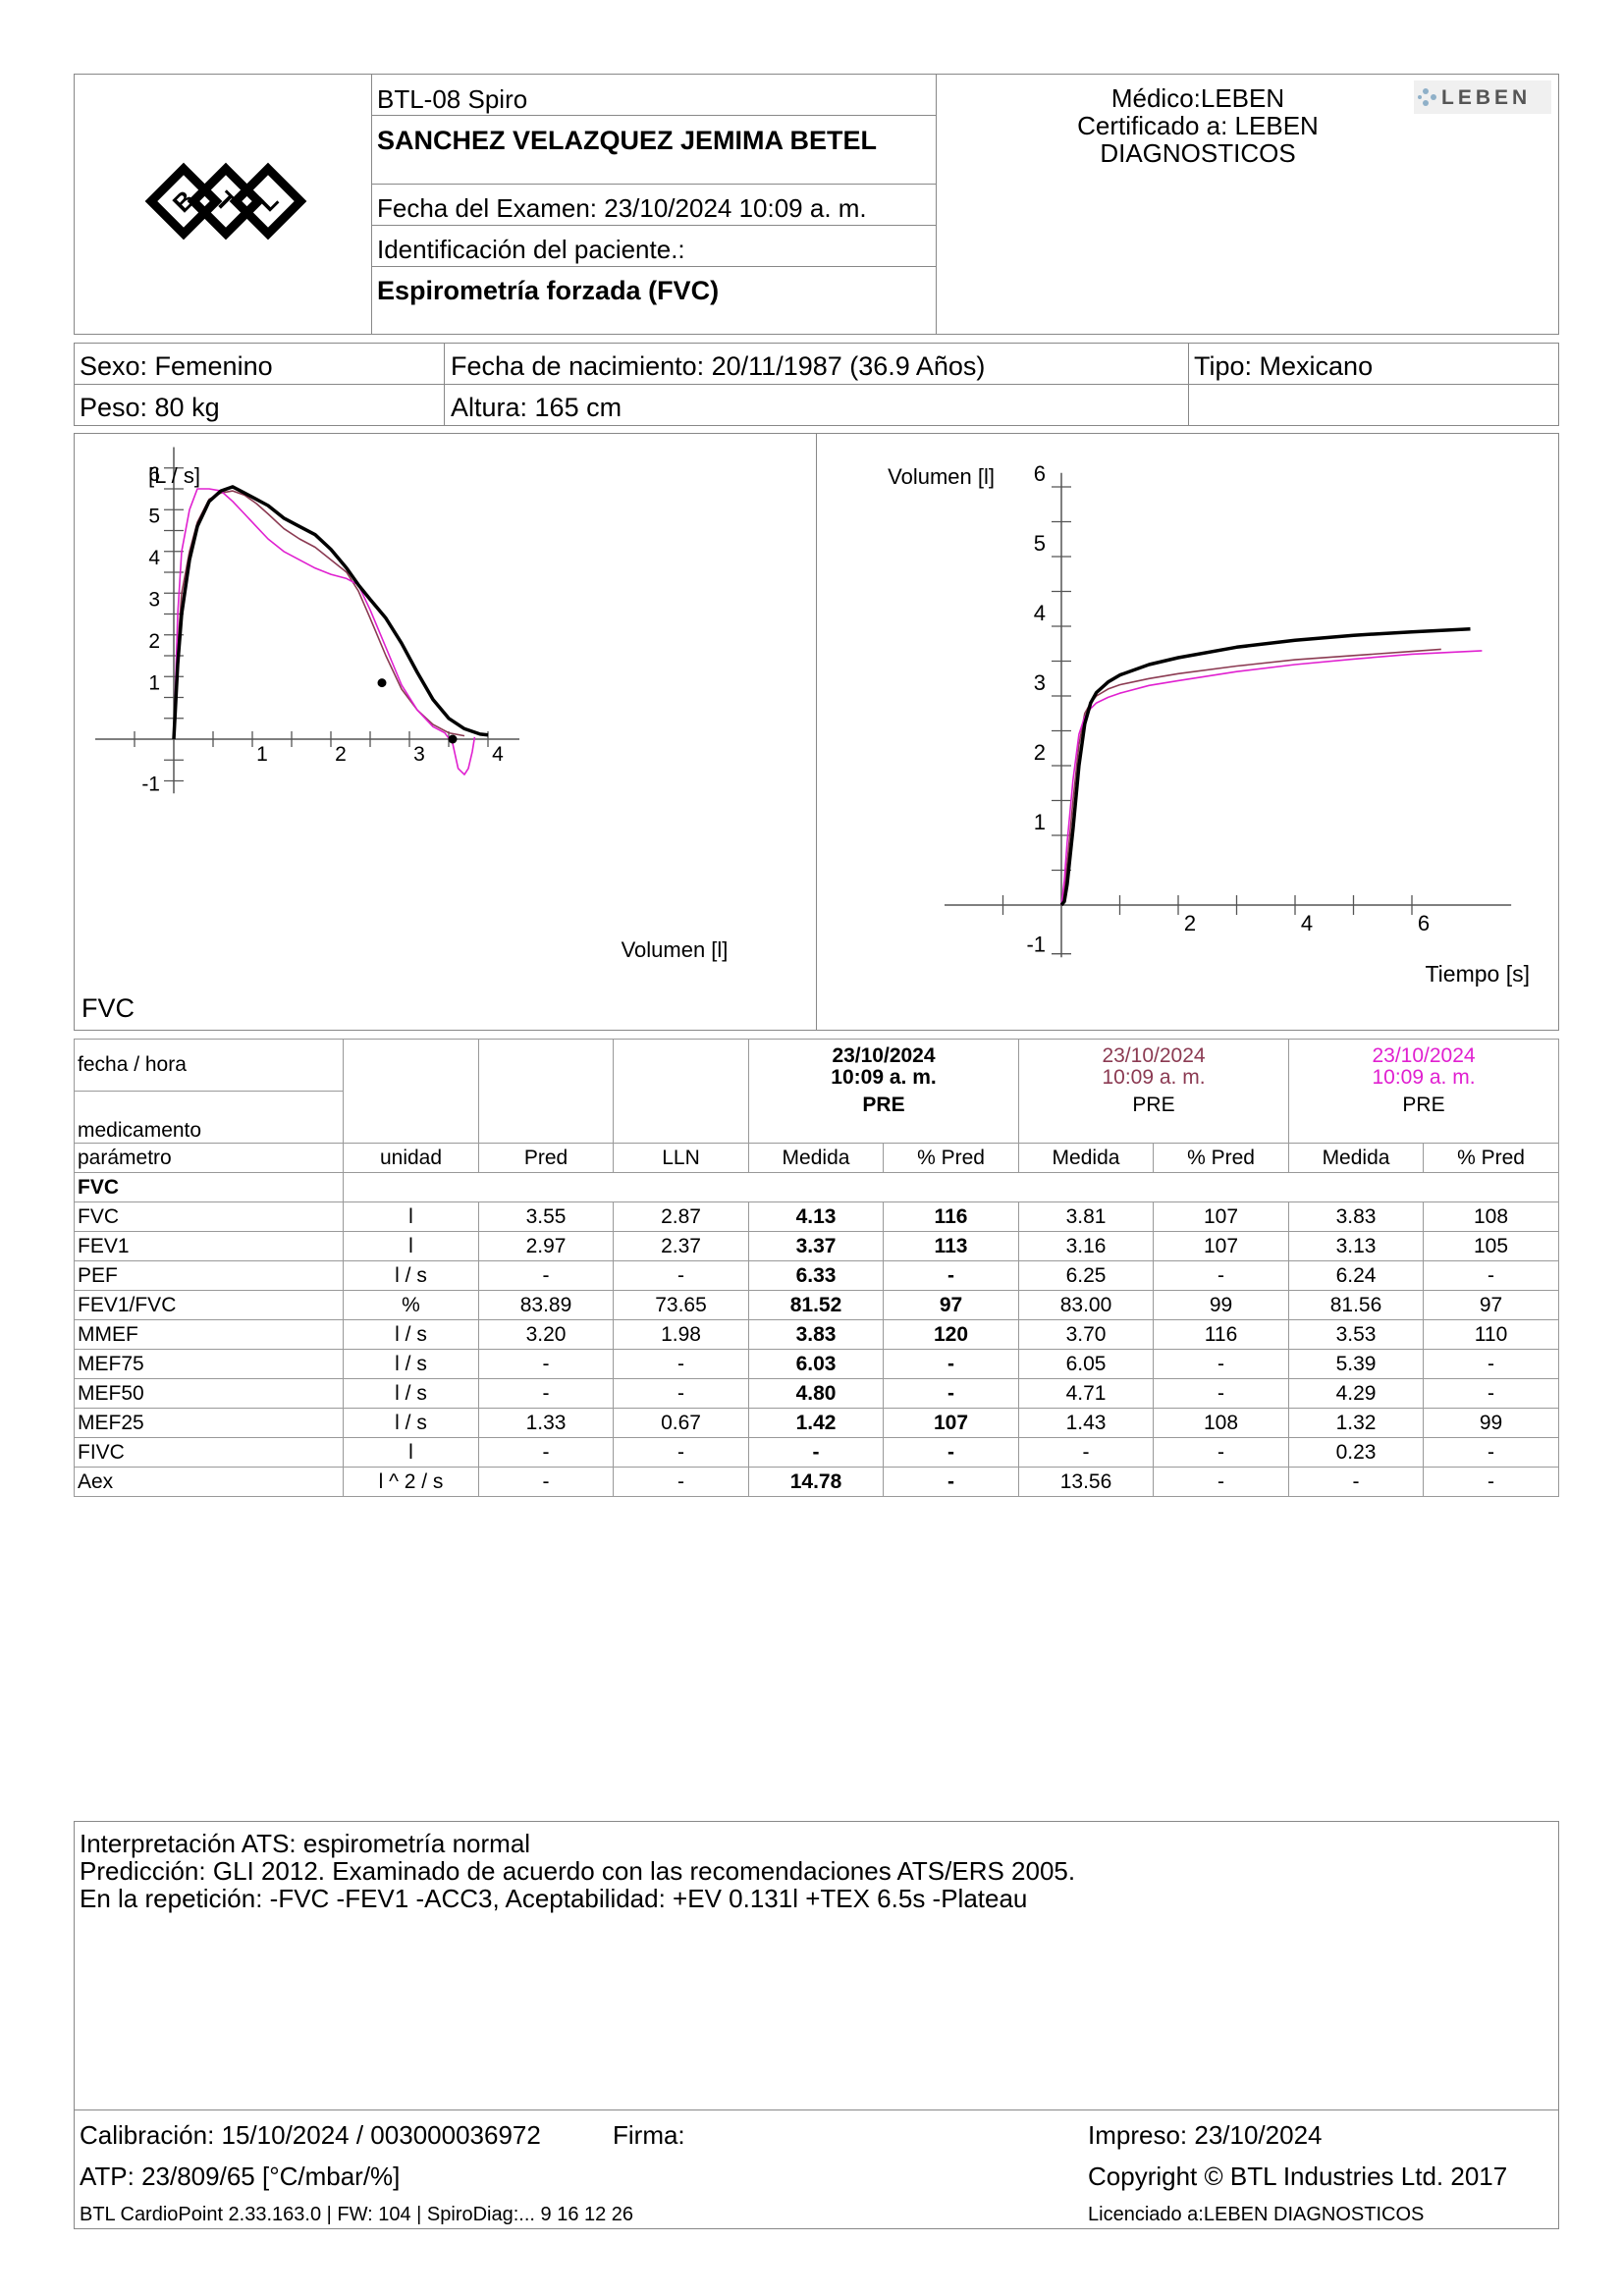 This screenshot has width=1623, height=2296. I want to click on table-cell: 105, so click(1491, 1246).